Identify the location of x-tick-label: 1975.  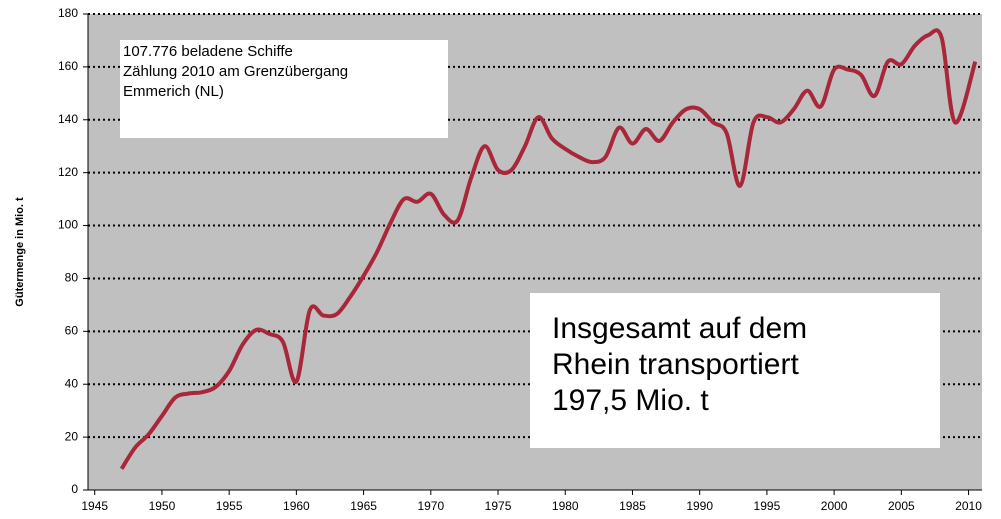
(498, 506).